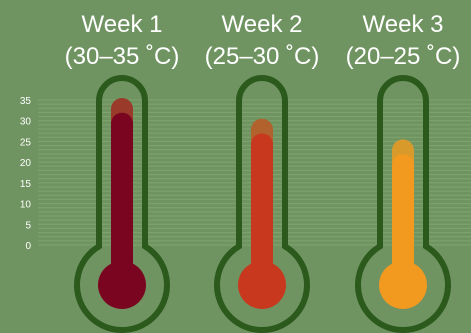 This screenshot has height=333, width=471. Describe the element at coordinates (26, 184) in the screenshot. I see `y-tick-label: 15` at that location.